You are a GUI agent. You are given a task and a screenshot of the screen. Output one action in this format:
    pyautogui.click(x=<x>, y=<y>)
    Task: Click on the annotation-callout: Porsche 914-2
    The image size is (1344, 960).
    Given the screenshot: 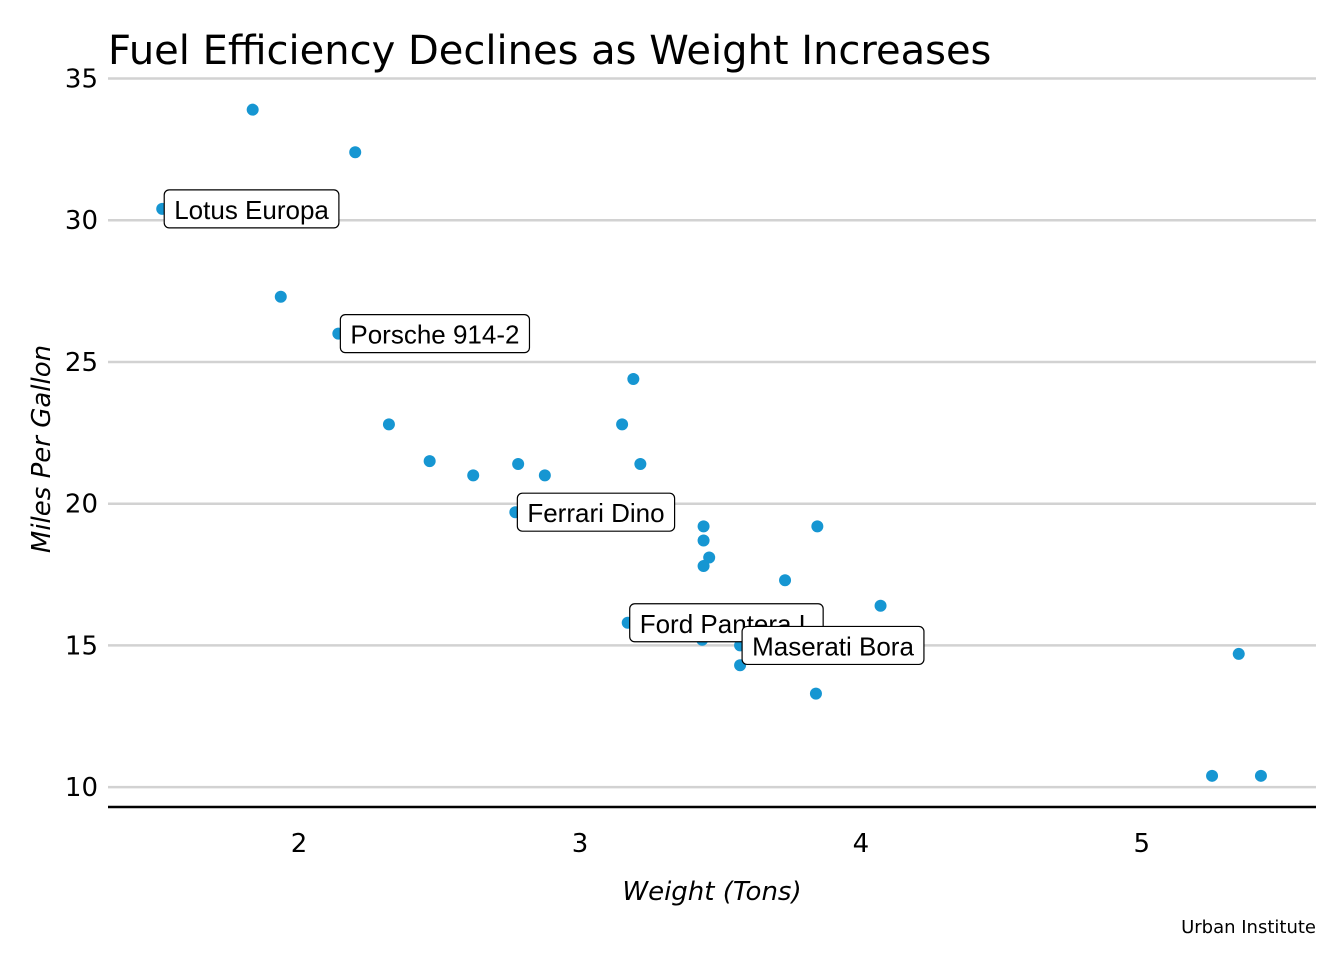 What is the action you would take?
    pyautogui.click(x=435, y=334)
    